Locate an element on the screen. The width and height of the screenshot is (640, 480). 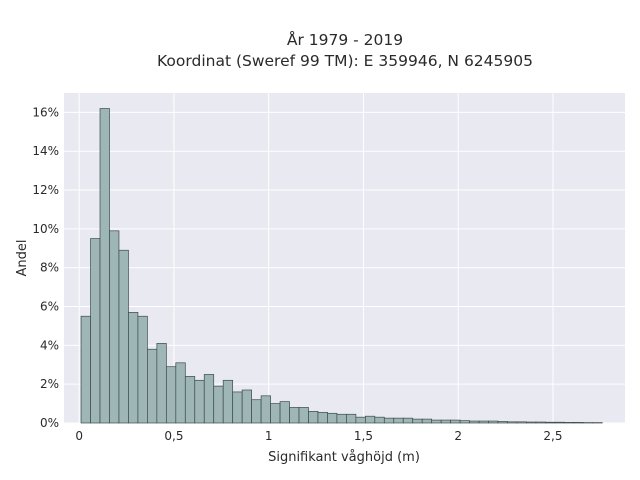
y-tick-label: 10% is located at coordinates (45, 229).